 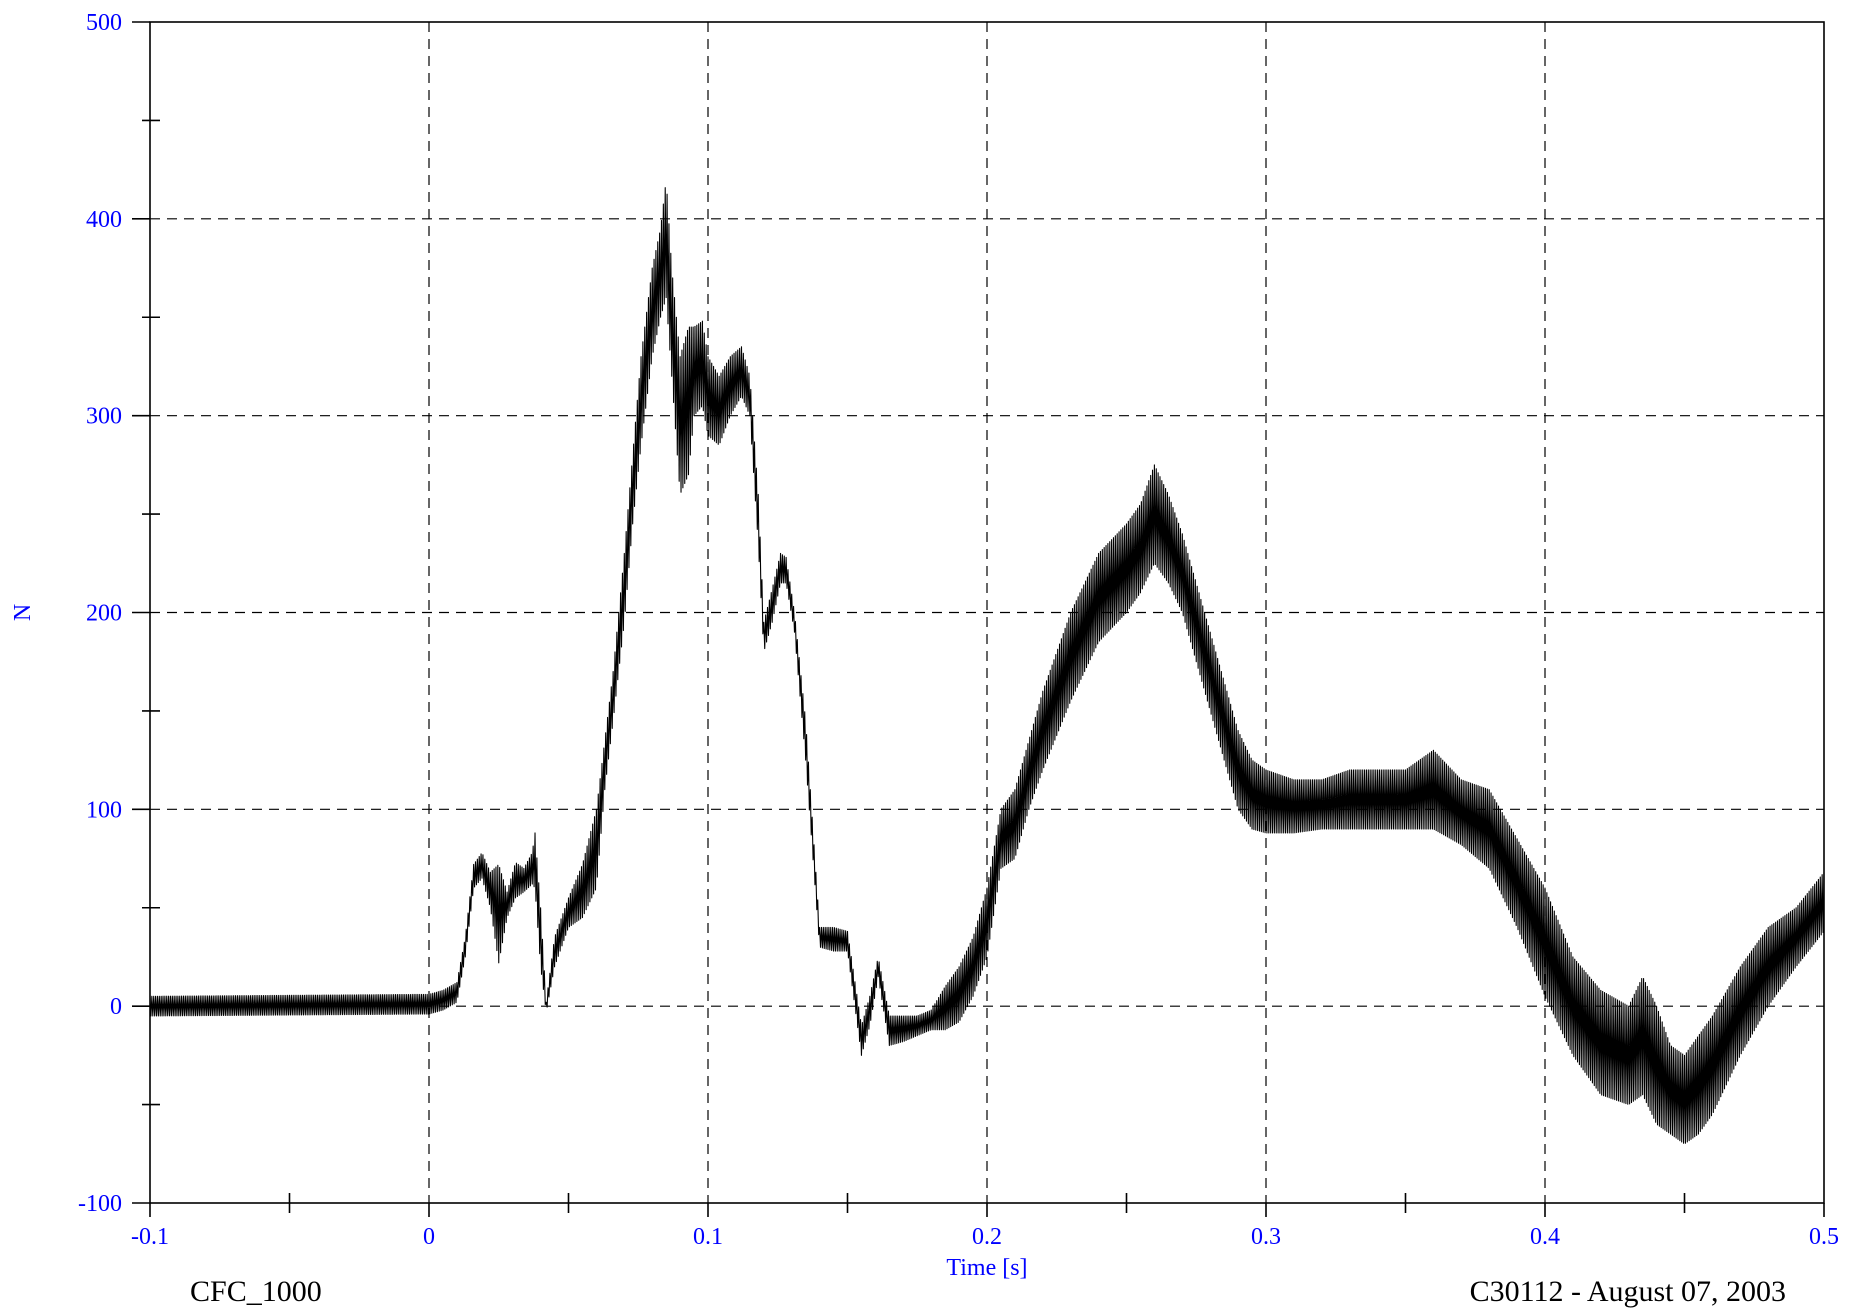 What do you see at coordinates (1266, 1237) in the screenshot?
I see `x-tick-label: 0.3` at bounding box center [1266, 1237].